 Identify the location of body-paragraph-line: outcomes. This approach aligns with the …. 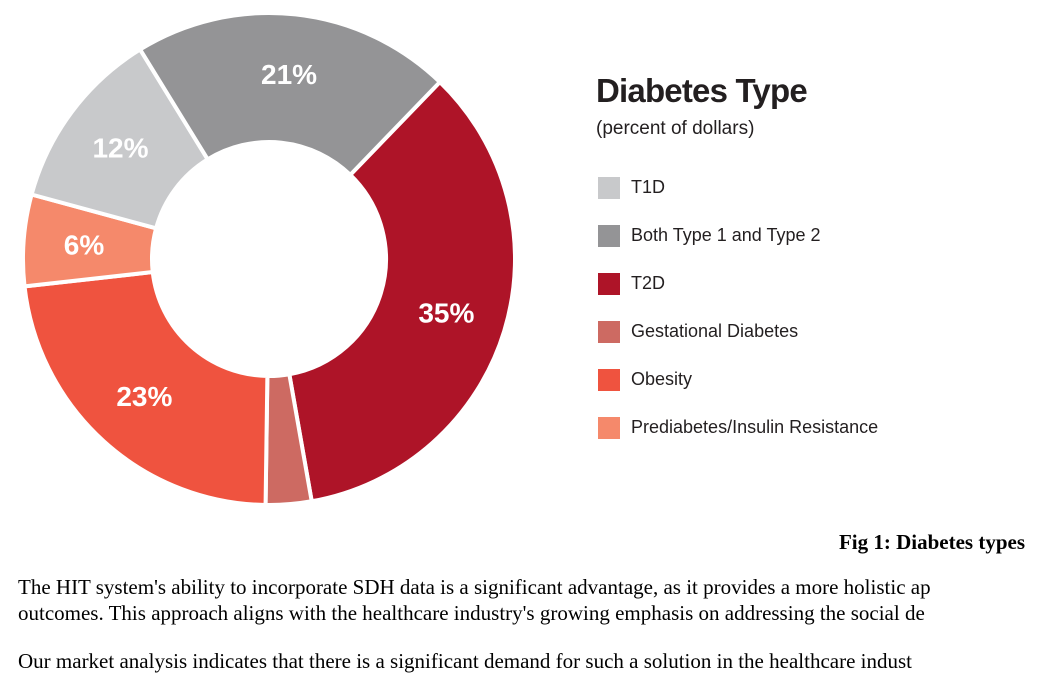
(471, 613).